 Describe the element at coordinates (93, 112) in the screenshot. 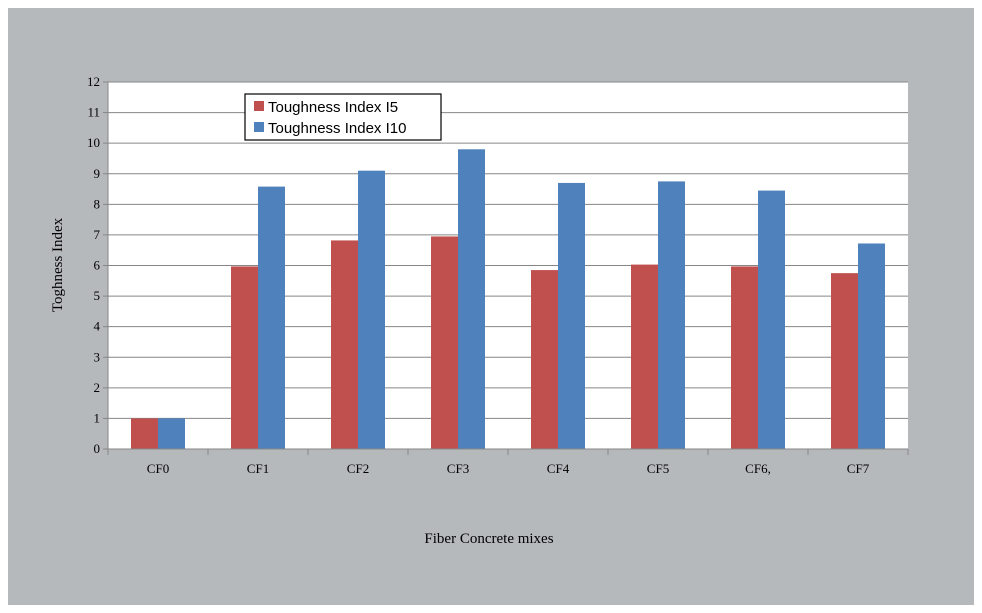

I see `y-tick-label: 11` at that location.